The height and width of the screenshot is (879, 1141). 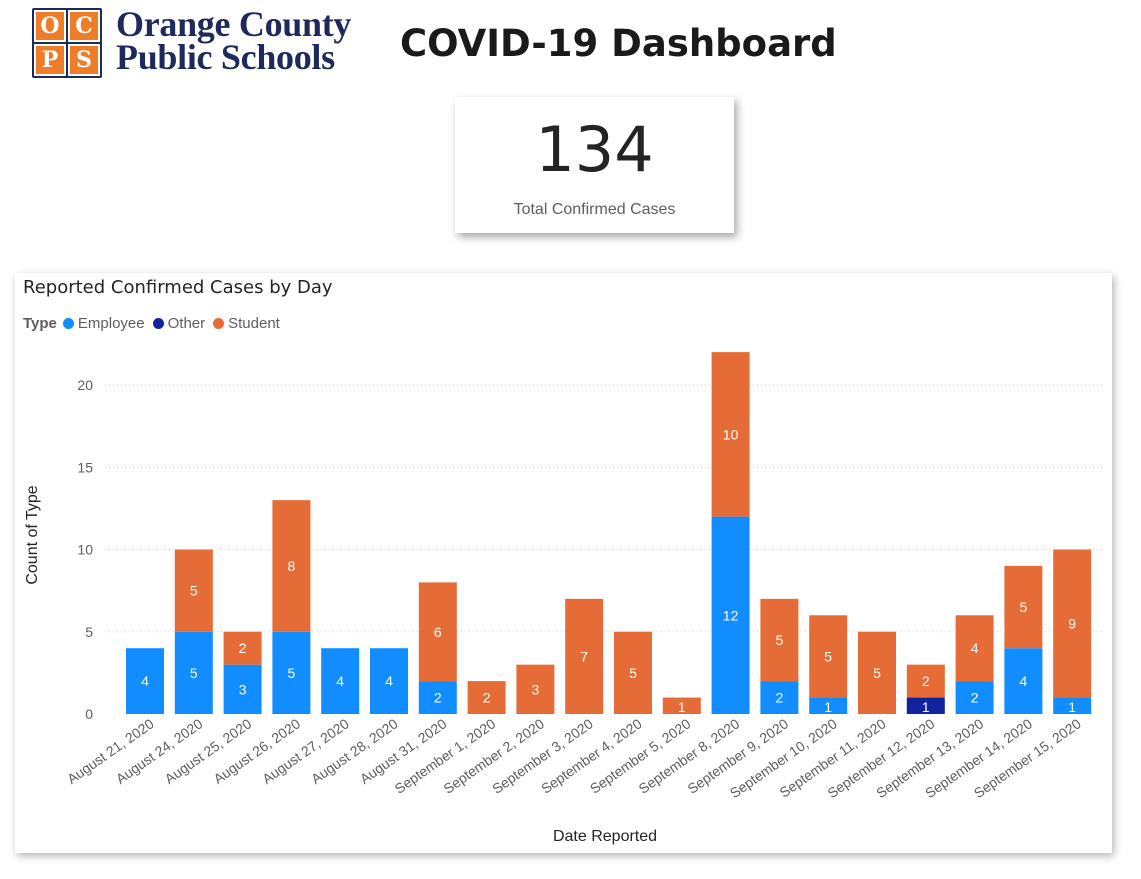 I want to click on logo-letter: P, so click(x=50, y=60).